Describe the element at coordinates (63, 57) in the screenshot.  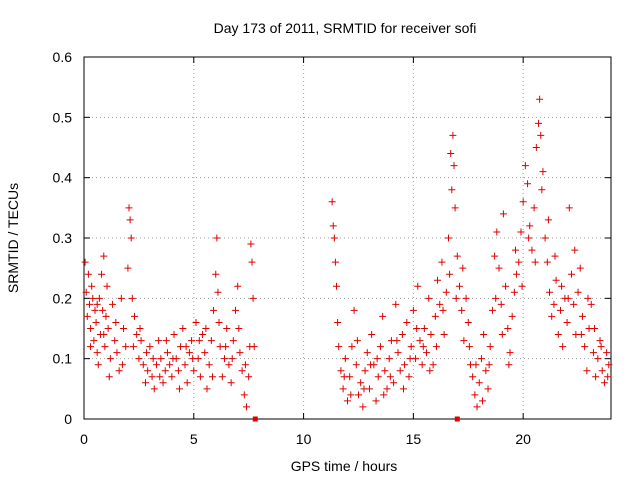
I see `y-tick-label: 0.6` at that location.